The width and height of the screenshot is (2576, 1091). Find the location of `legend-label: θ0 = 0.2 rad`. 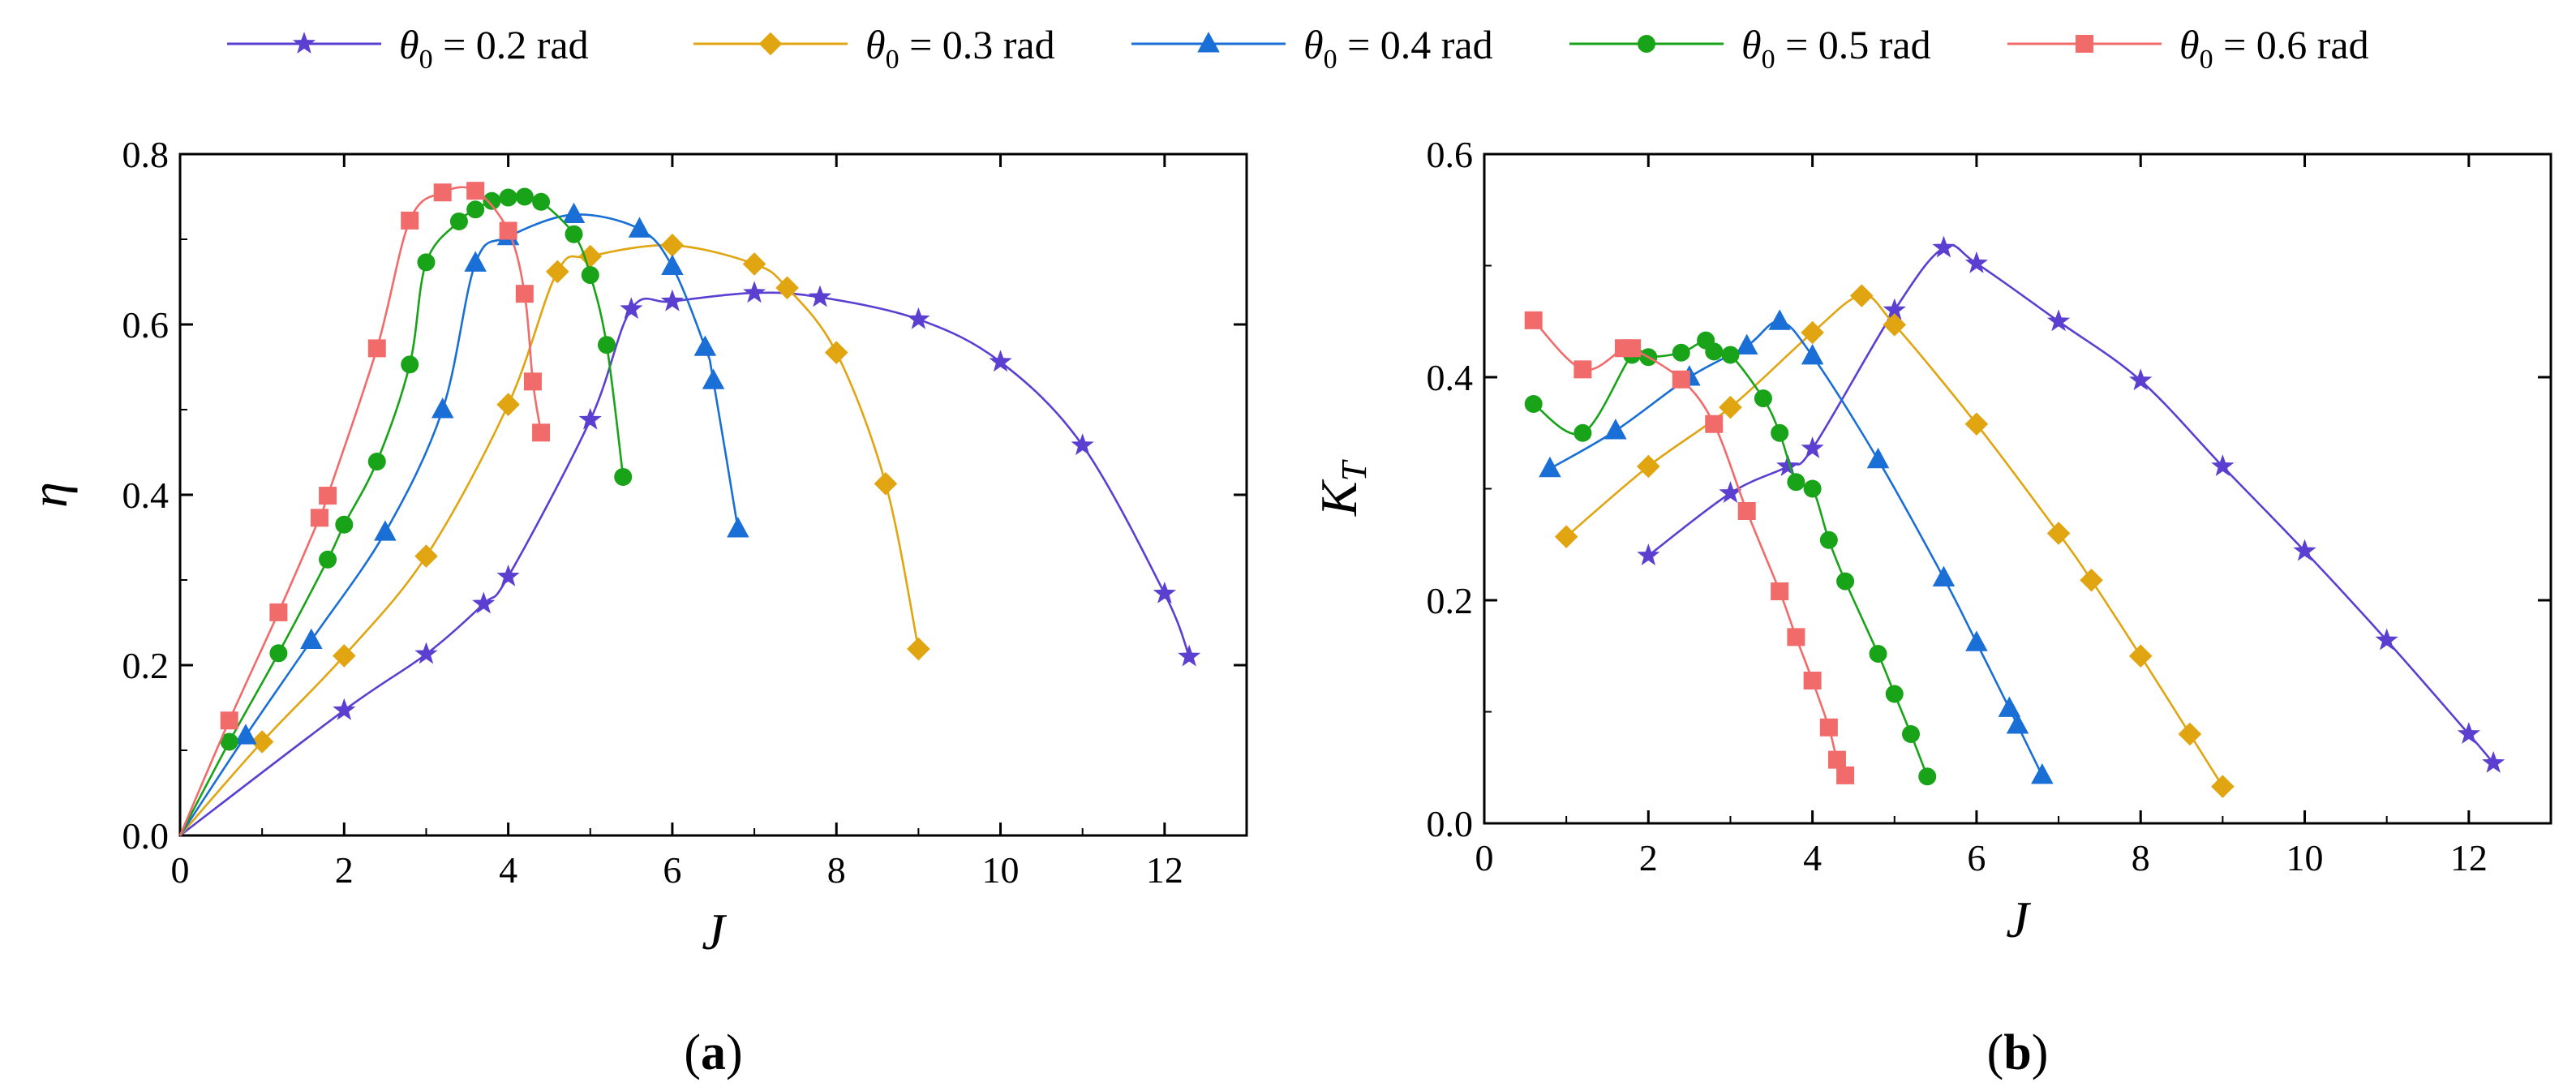

legend-label: θ0 = 0.2 rad is located at coordinates (494, 48).